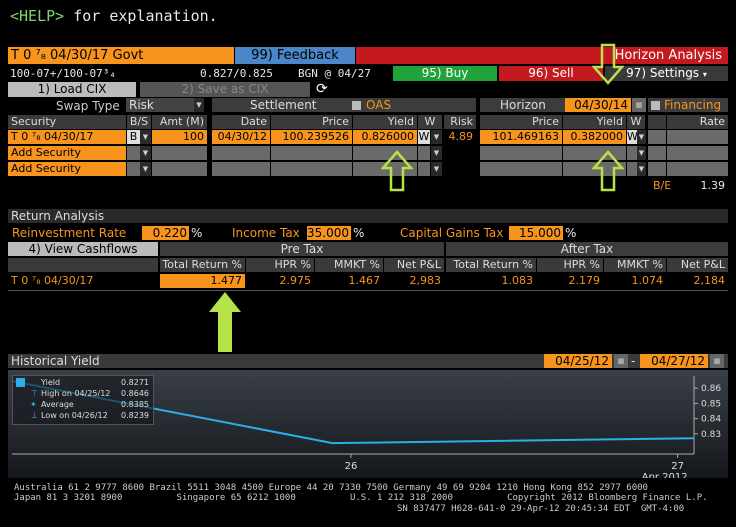 The height and width of the screenshot is (527, 736). What do you see at coordinates (697, 122) in the screenshot?
I see `col-header: Rate` at bounding box center [697, 122].